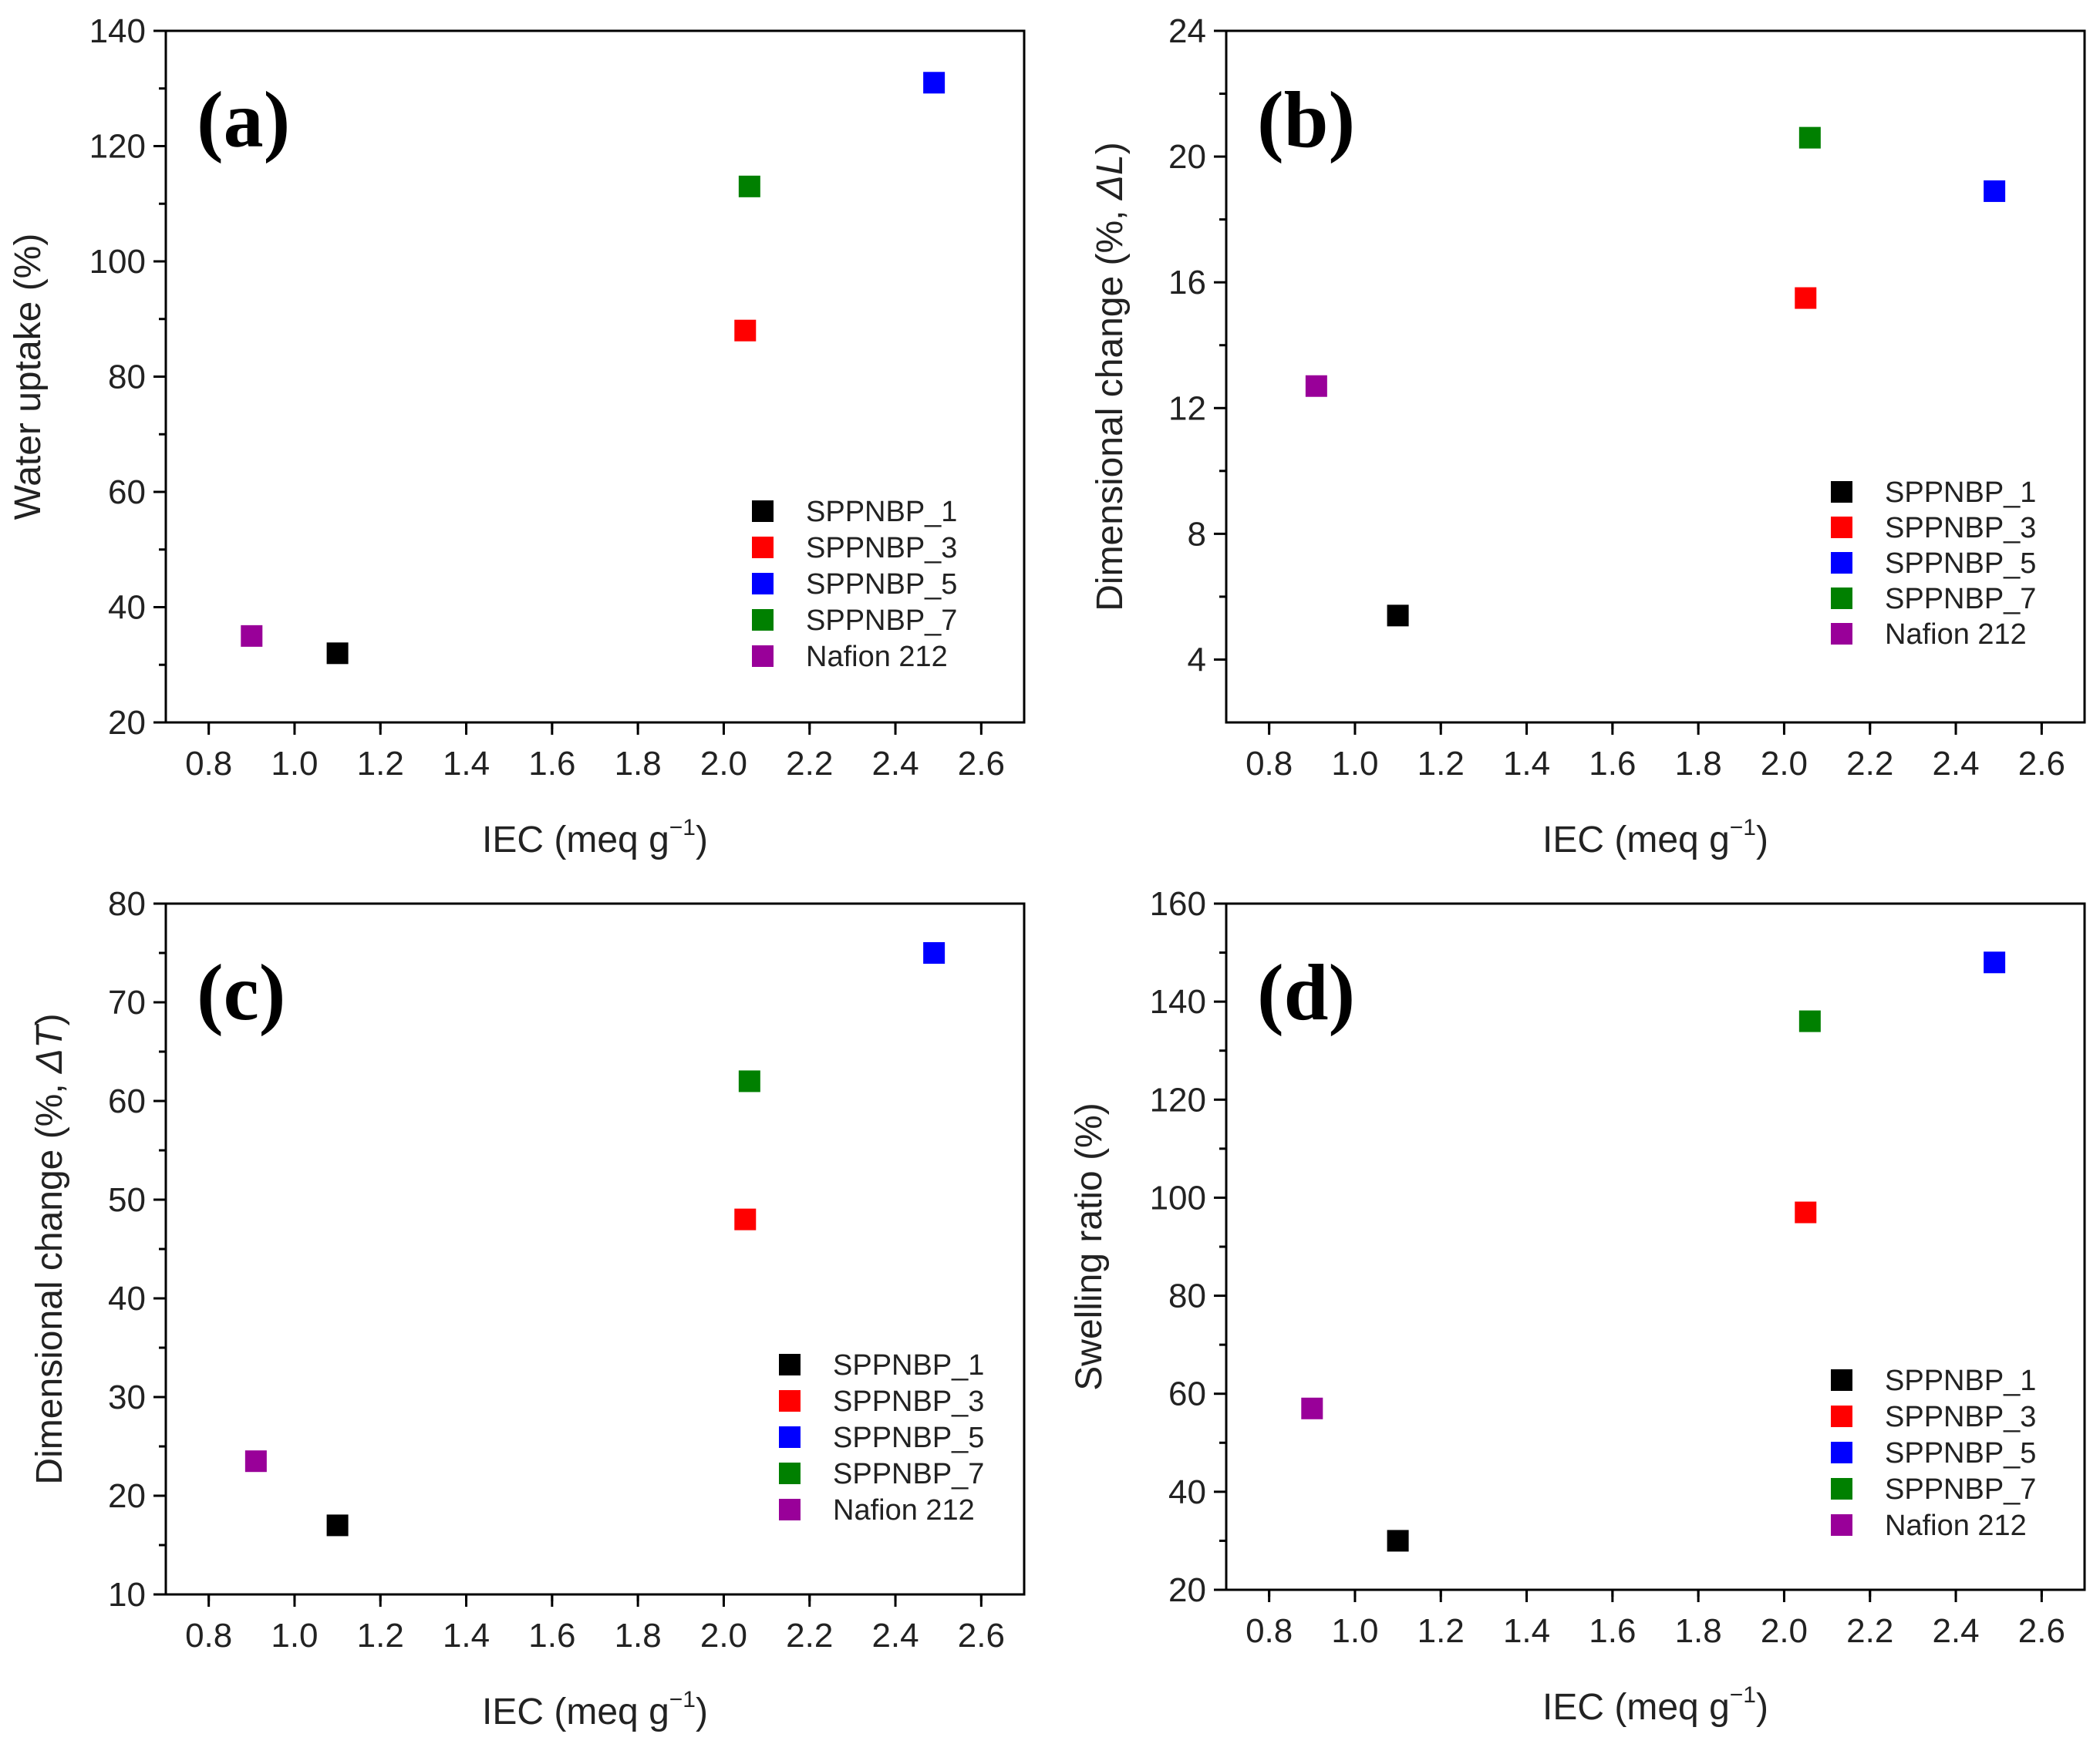  What do you see at coordinates (2041, 1631) in the screenshot?
I see `x-tick-label-d: 2.6` at bounding box center [2041, 1631].